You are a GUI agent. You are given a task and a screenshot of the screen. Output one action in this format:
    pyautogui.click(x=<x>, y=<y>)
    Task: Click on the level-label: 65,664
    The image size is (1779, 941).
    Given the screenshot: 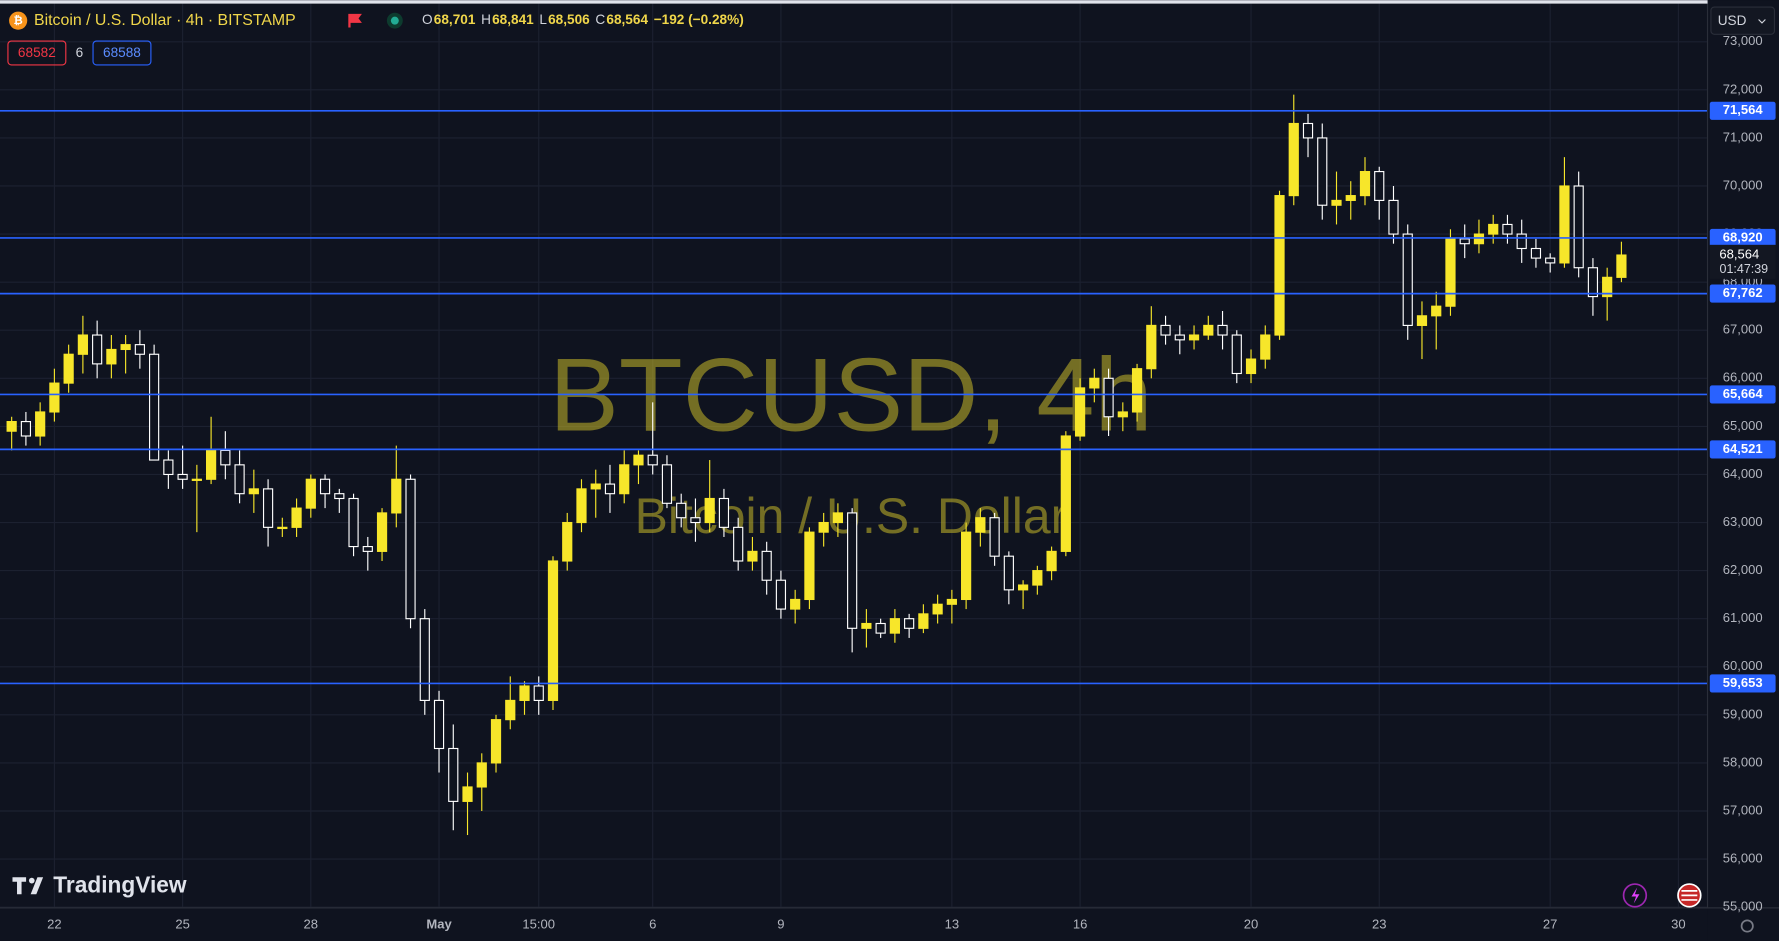 What is the action you would take?
    pyautogui.click(x=1743, y=393)
    